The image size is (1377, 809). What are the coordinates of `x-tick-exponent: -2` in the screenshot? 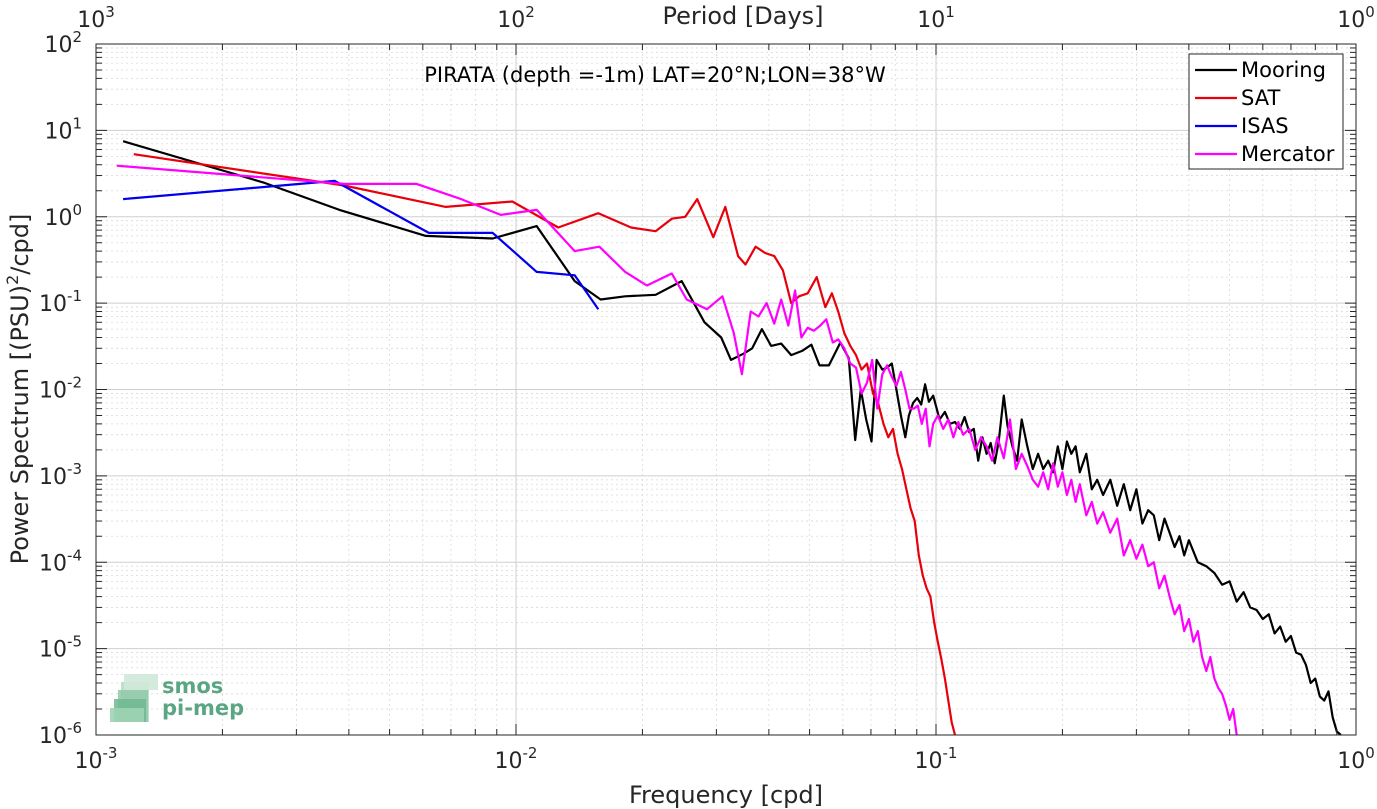 It's located at (530, 753).